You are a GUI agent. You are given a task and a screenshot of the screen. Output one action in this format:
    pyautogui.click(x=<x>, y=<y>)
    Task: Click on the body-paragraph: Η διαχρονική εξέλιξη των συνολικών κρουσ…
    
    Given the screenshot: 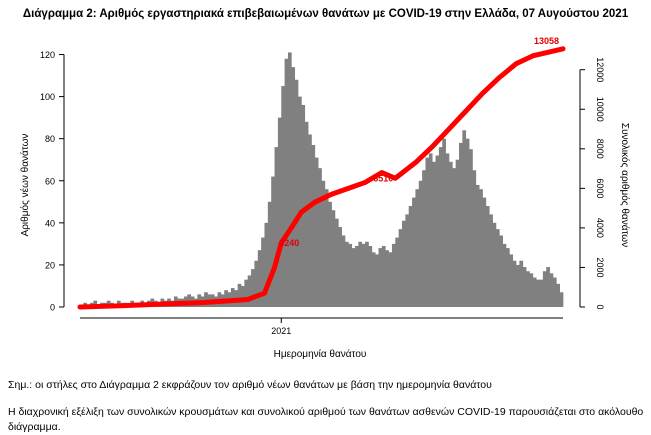 What is the action you would take?
    pyautogui.click(x=326, y=419)
    